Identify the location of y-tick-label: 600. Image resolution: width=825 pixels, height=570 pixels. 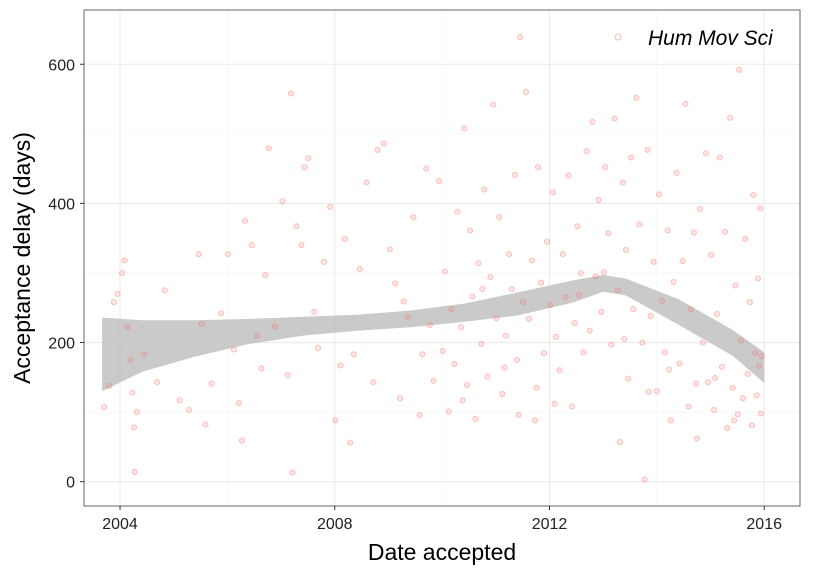
(61, 65).